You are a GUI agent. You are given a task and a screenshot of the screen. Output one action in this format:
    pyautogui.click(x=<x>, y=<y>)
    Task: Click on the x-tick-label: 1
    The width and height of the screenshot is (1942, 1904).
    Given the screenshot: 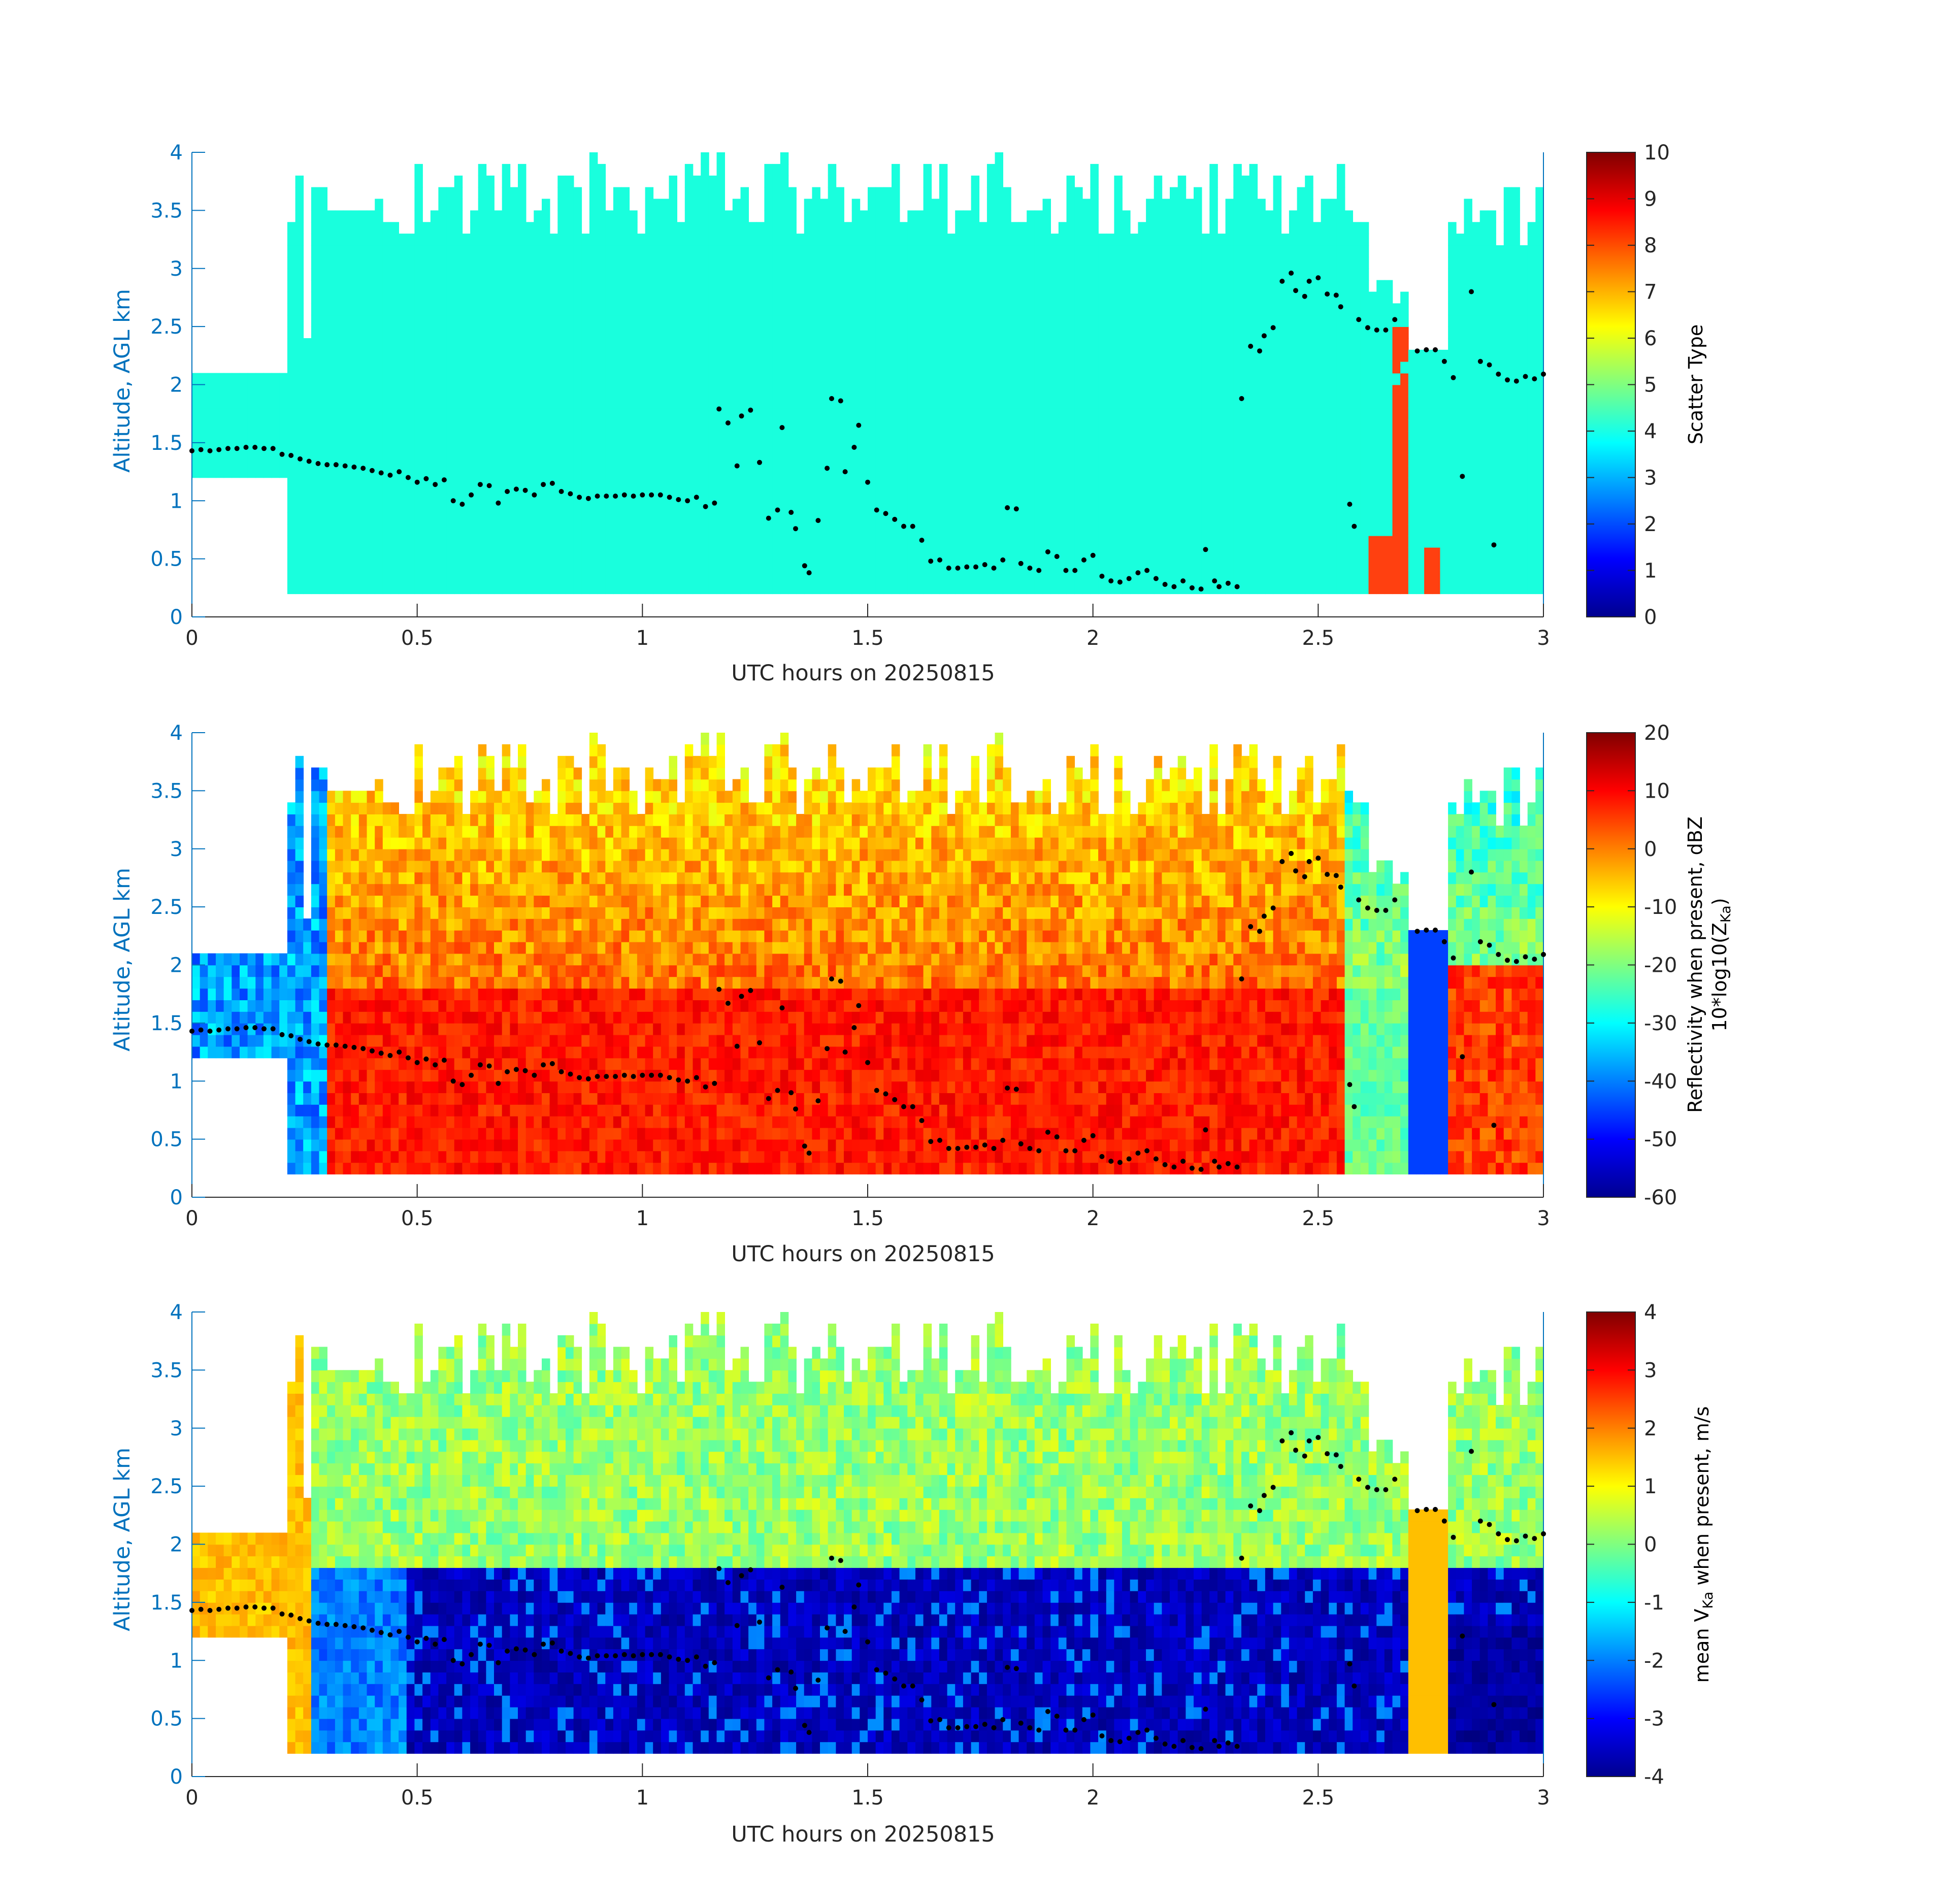 What is the action you would take?
    pyautogui.click(x=642, y=1798)
    